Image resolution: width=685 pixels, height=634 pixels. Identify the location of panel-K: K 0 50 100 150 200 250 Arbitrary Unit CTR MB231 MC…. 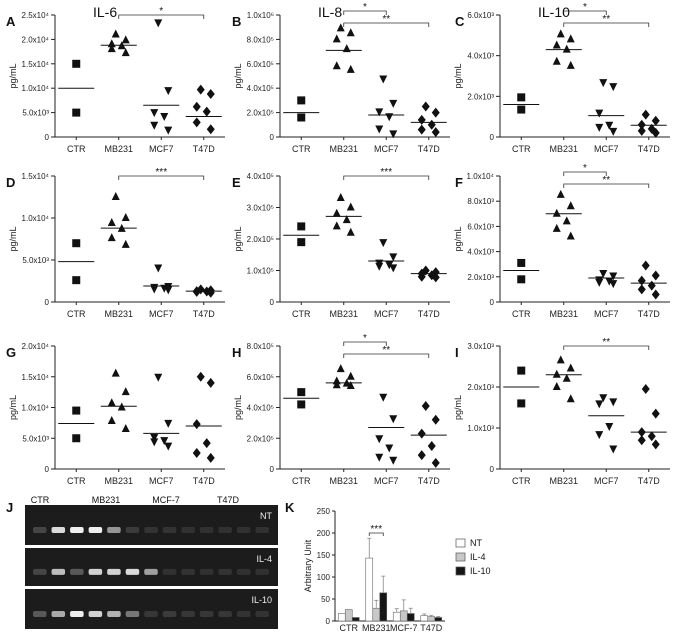
(388, 566).